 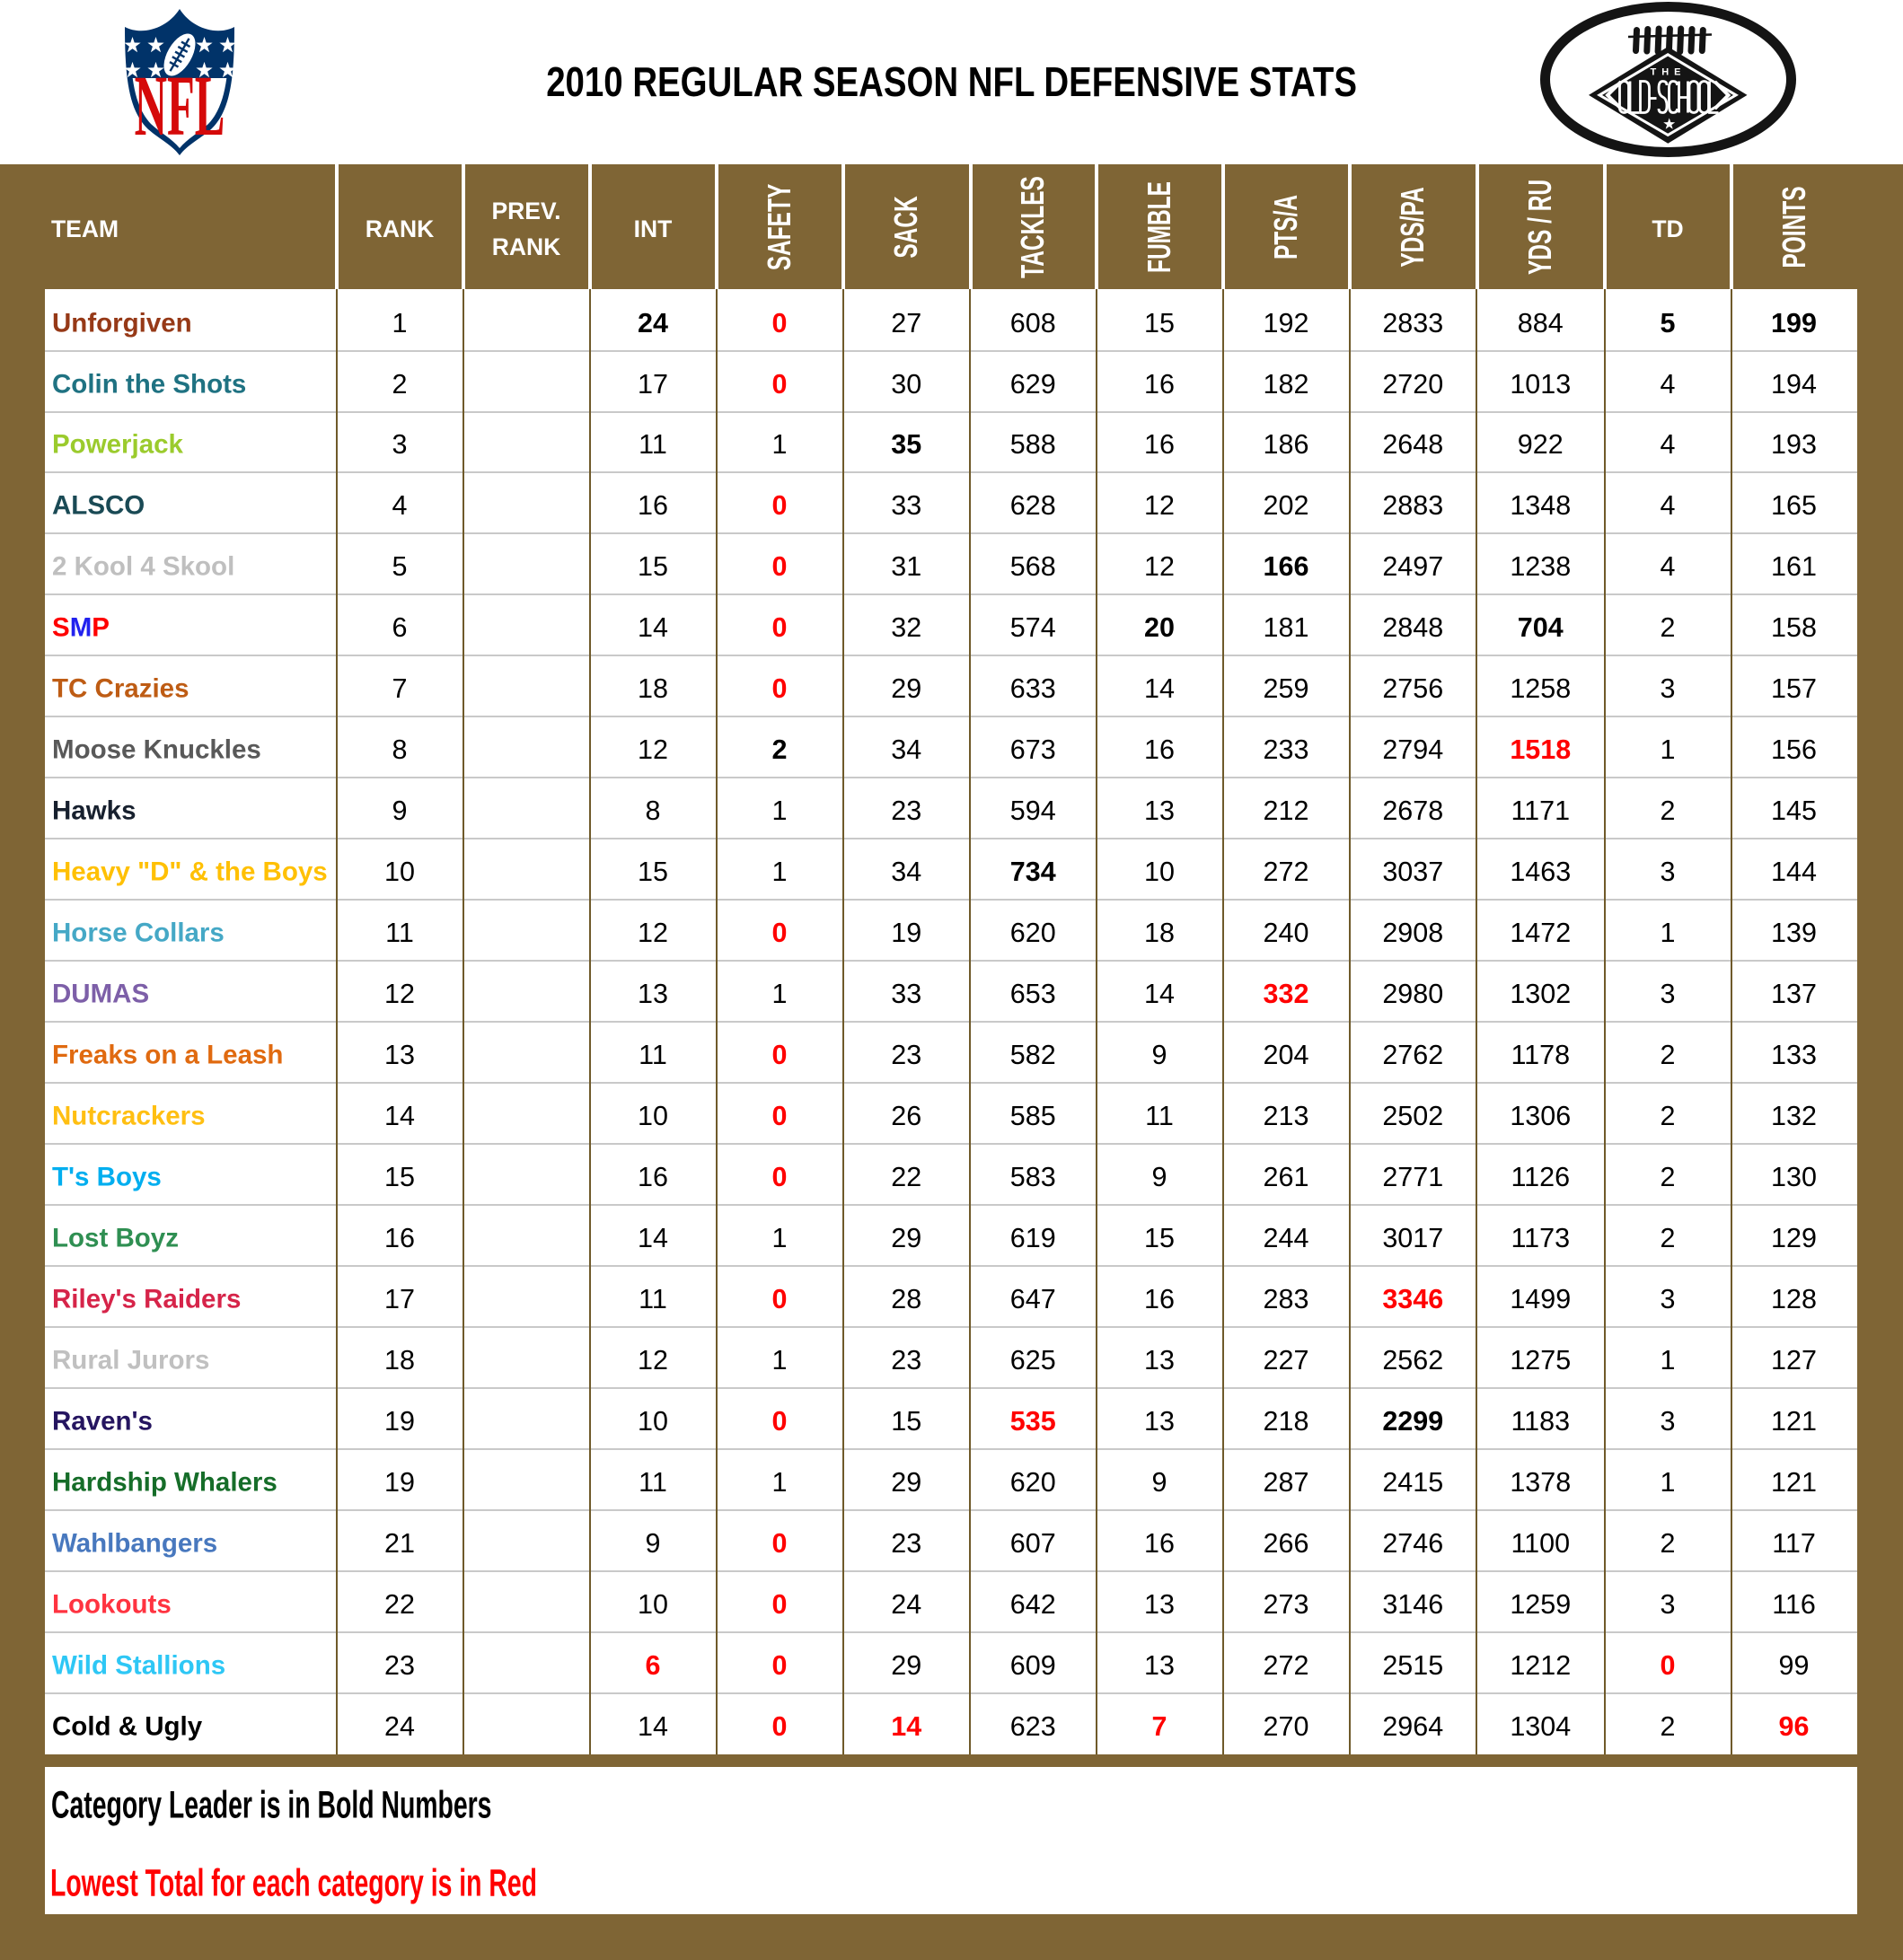 What do you see at coordinates (1668, 72) in the screenshot?
I see `svg-text: THE` at bounding box center [1668, 72].